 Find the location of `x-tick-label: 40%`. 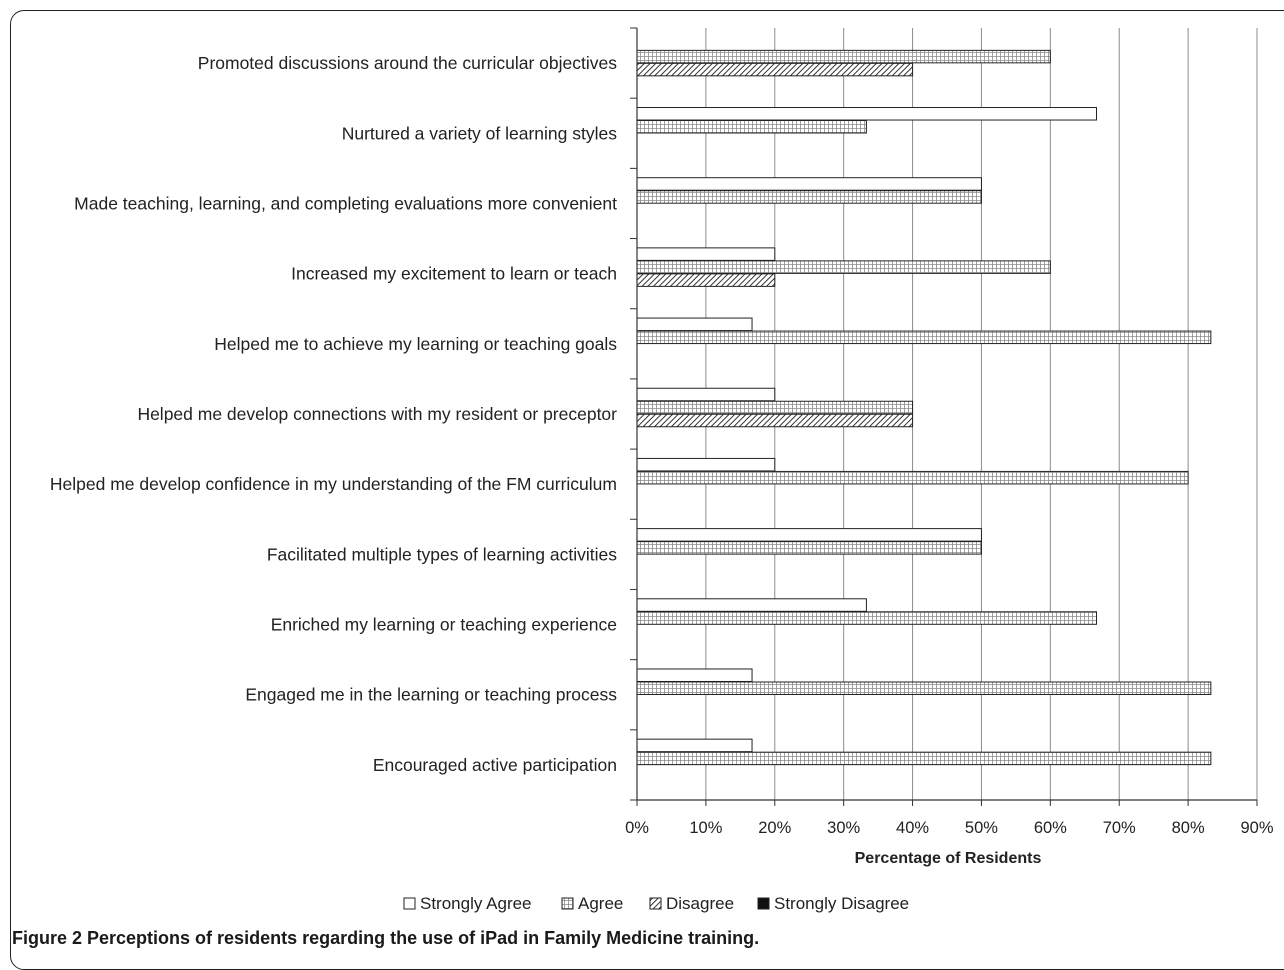

x-tick-label: 40% is located at coordinates (912, 828).